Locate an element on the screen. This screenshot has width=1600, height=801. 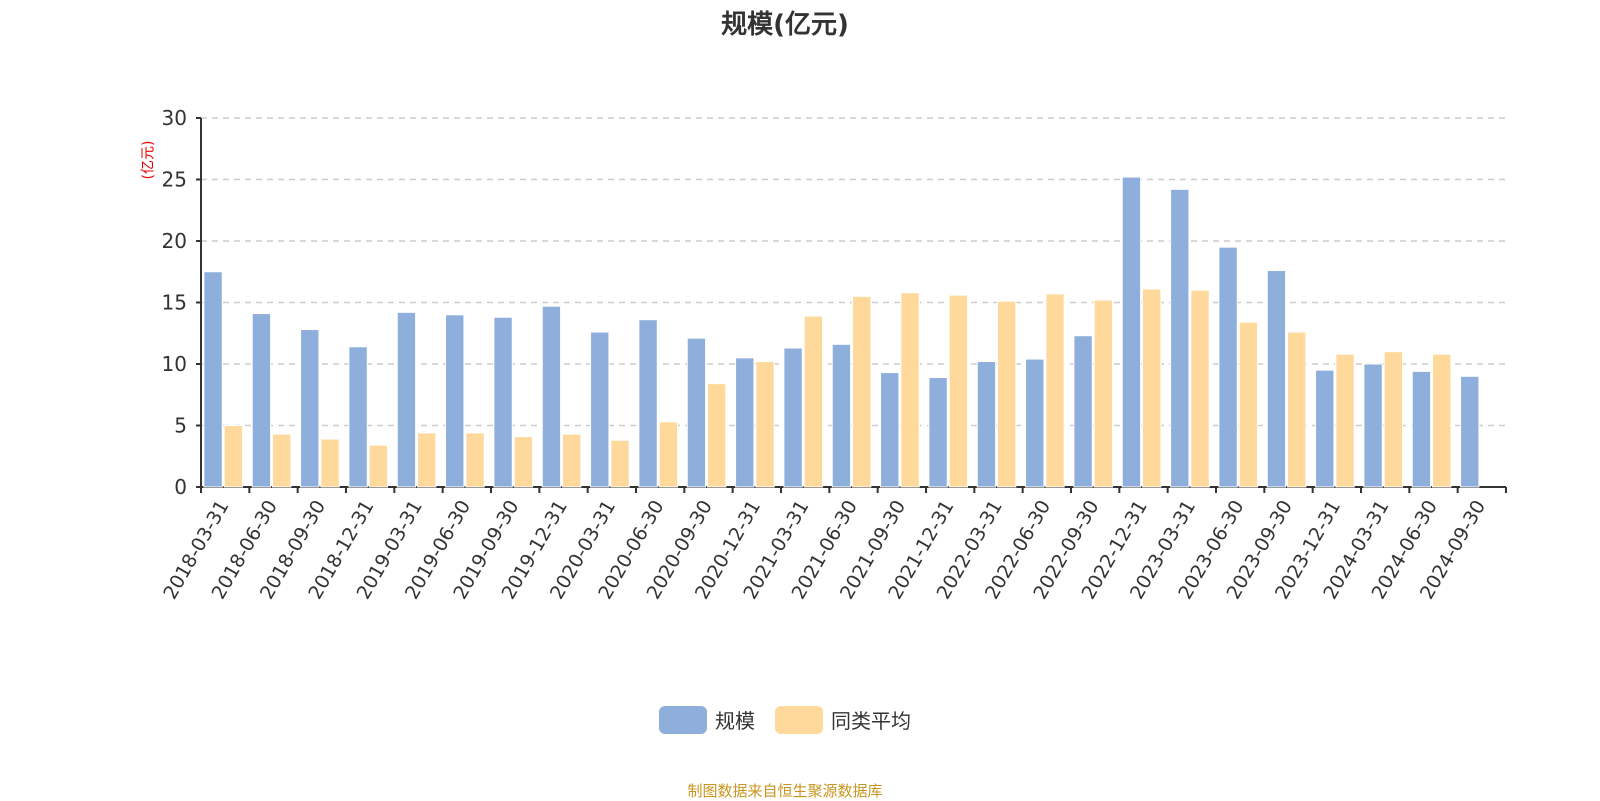
legend-item-peer-average: 同类平均 is located at coordinates (843, 719).